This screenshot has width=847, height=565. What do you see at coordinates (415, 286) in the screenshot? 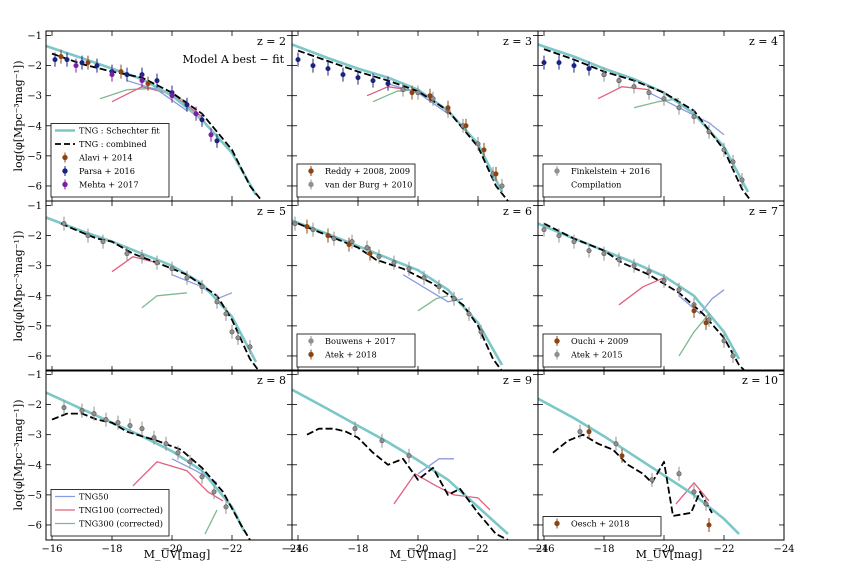
I see `panel-5: z = 6 Bouwens + 2017 Atek + 2018` at bounding box center [415, 286].